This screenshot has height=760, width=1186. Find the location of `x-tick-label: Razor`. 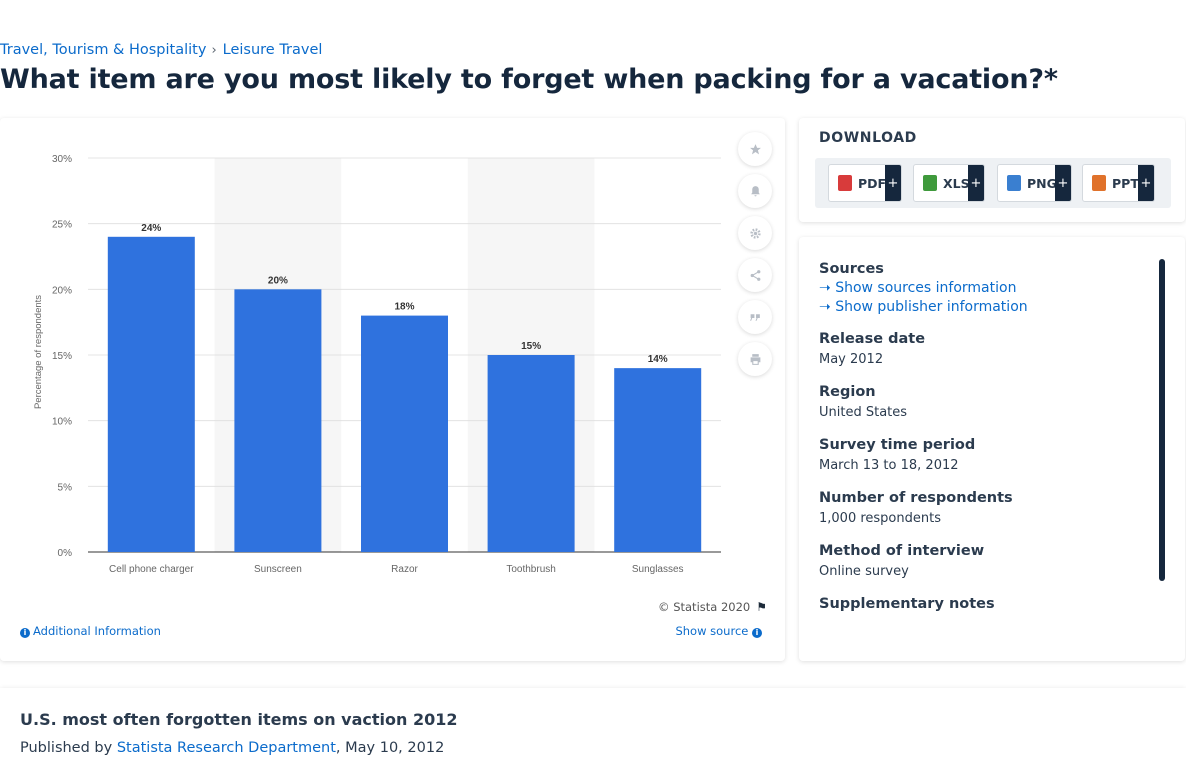

x-tick-label: Razor is located at coordinates (404, 569).